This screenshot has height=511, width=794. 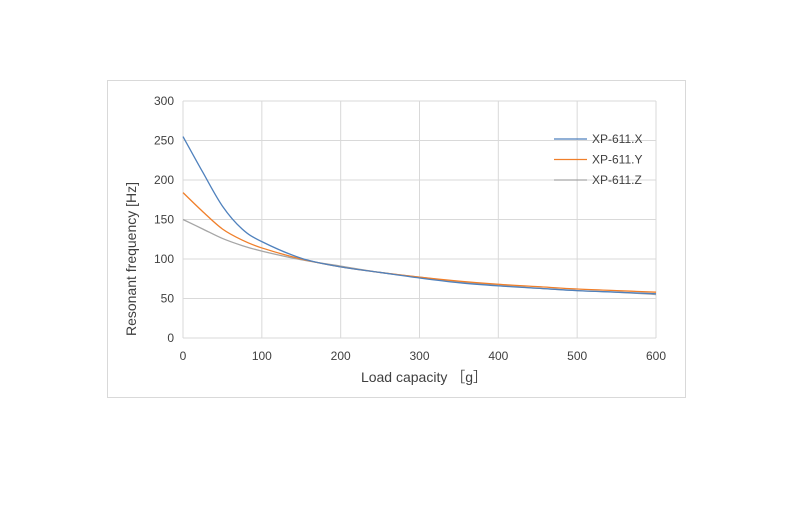 I want to click on legend: XP-611.X XP-611.Y XP-611.Z, so click(x=598, y=159).